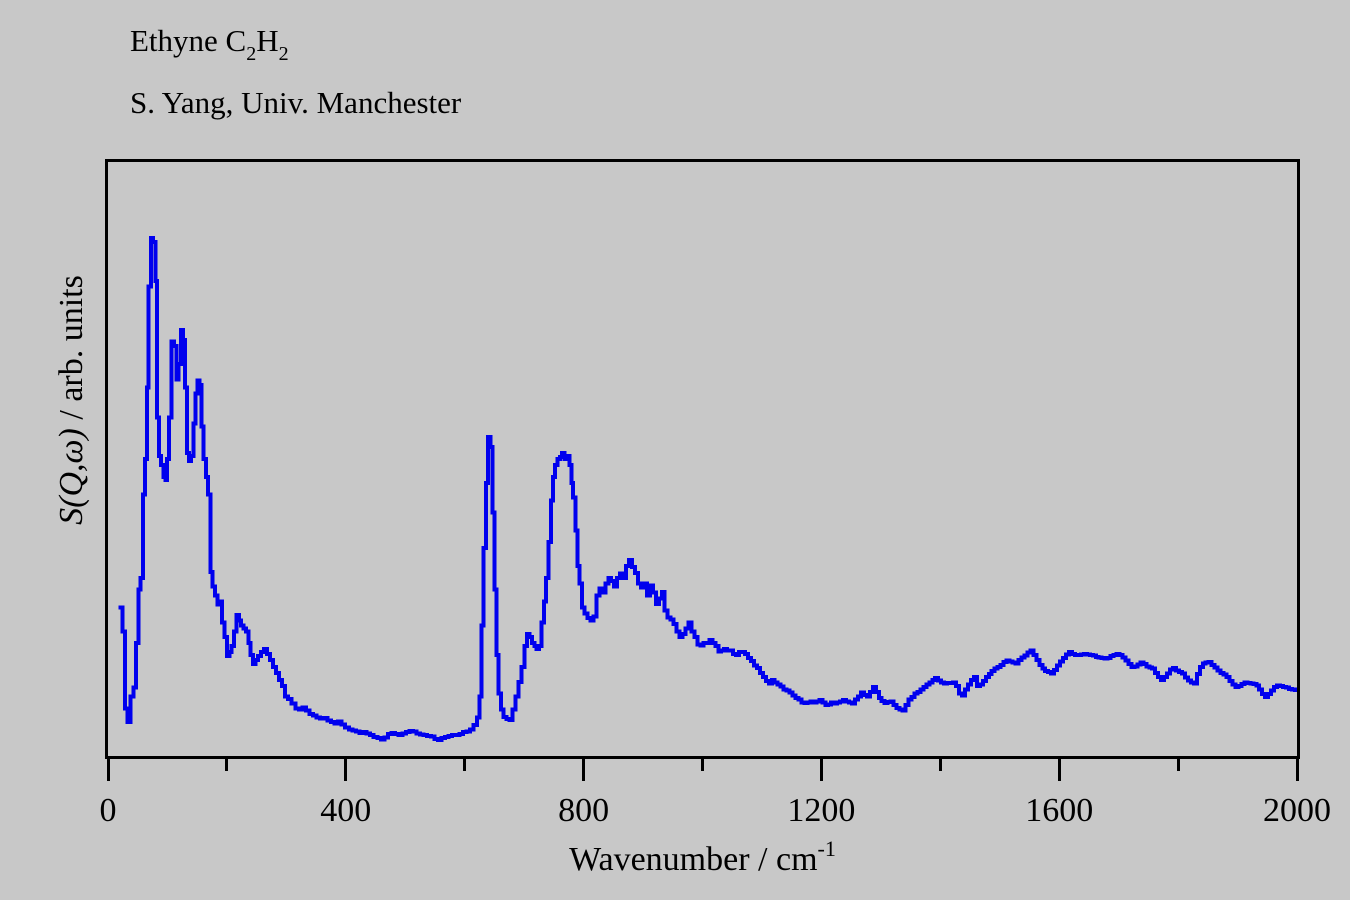 This screenshot has height=900, width=1350. What do you see at coordinates (715, 799) in the screenshot?
I see `x-axis-ticks: 0 400 800 1200 1600 2000` at bounding box center [715, 799].